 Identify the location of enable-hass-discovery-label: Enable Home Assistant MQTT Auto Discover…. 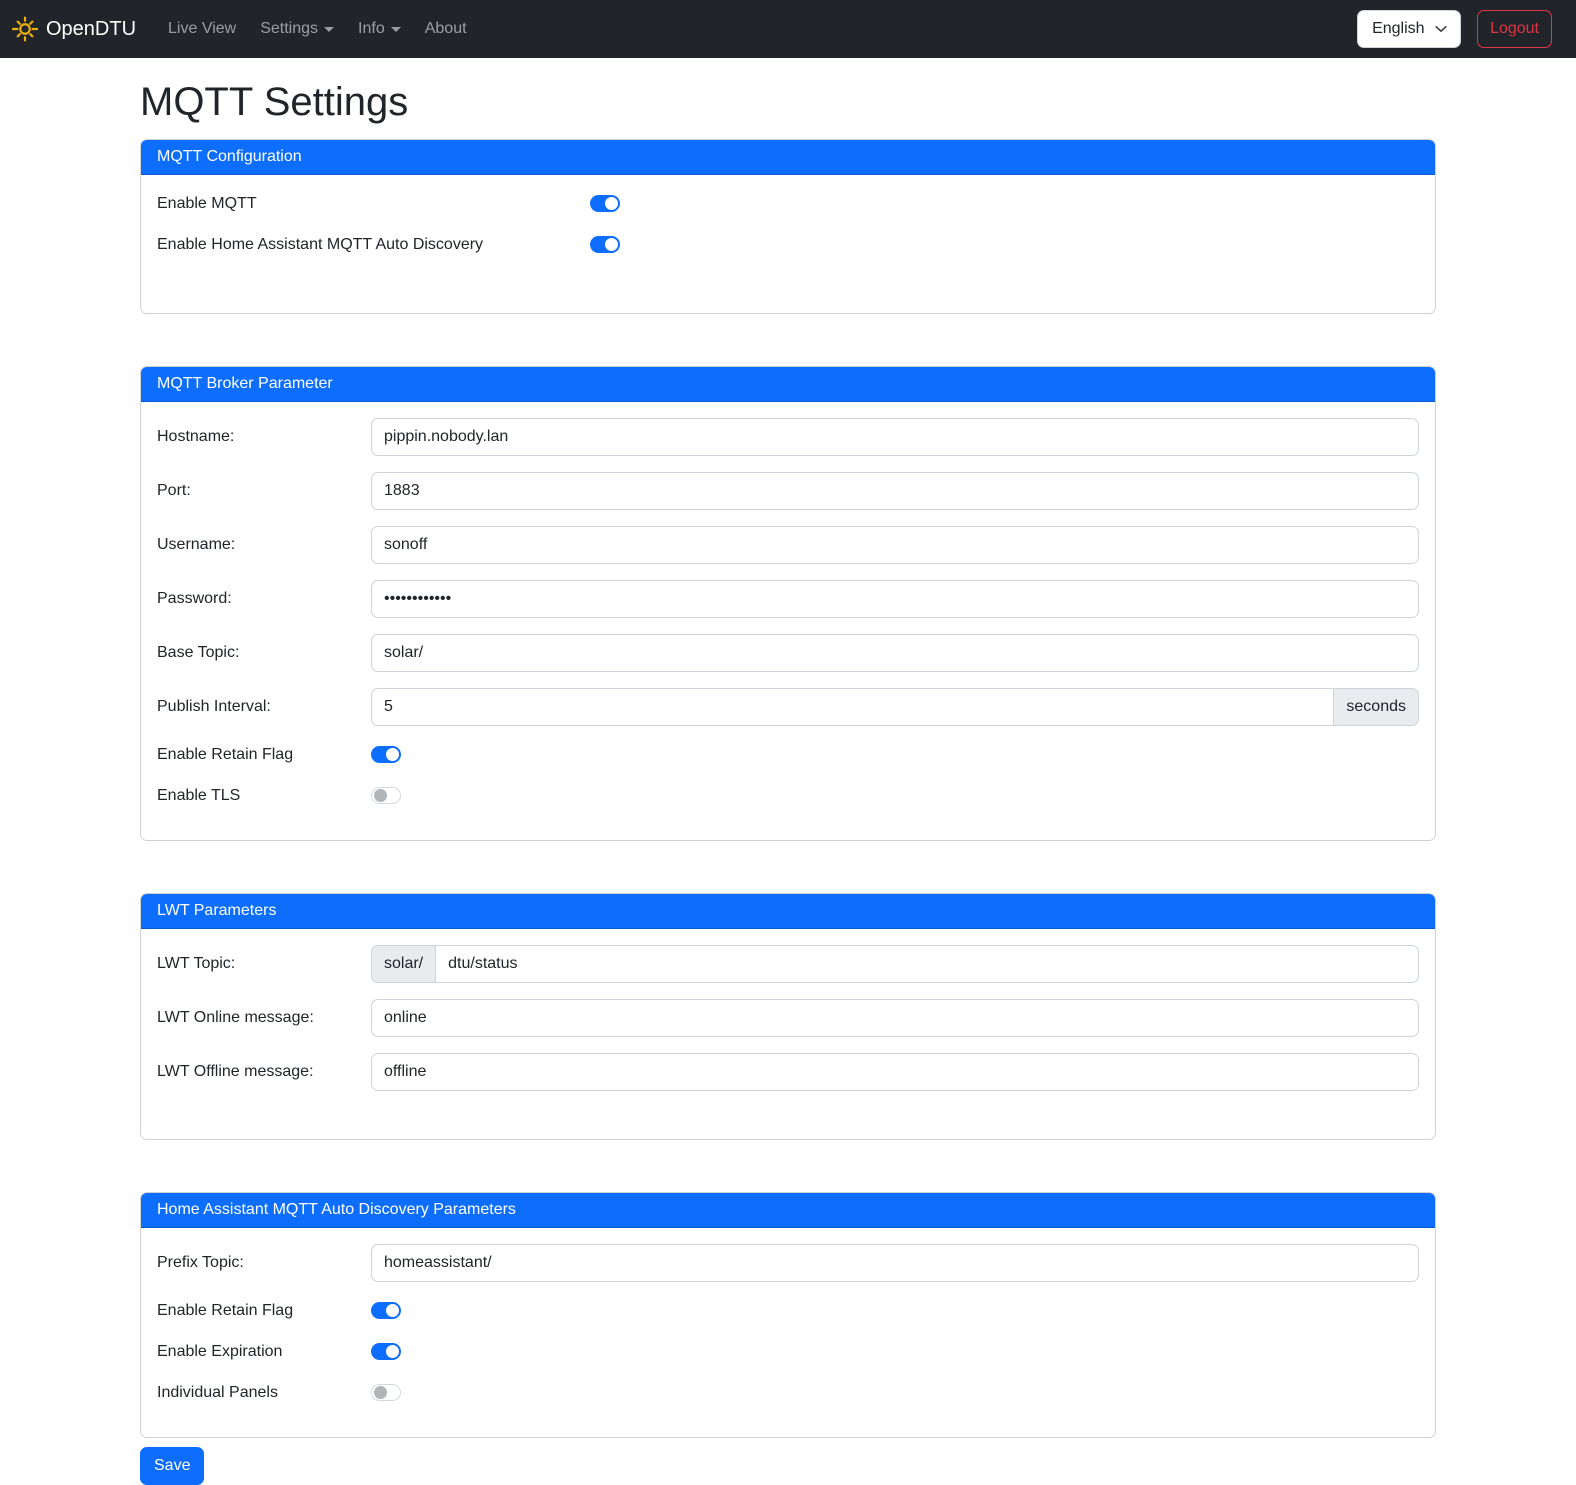
(320, 244).